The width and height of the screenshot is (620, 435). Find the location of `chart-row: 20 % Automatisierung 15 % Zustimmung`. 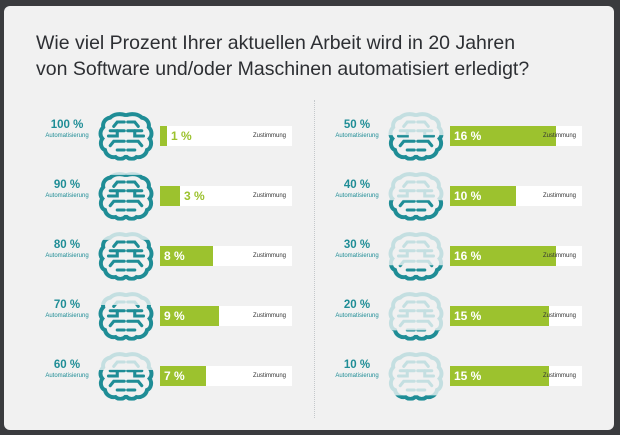

chart-row: 20 % Automatisierung 15 % Zustimmung is located at coordinates (461, 316).